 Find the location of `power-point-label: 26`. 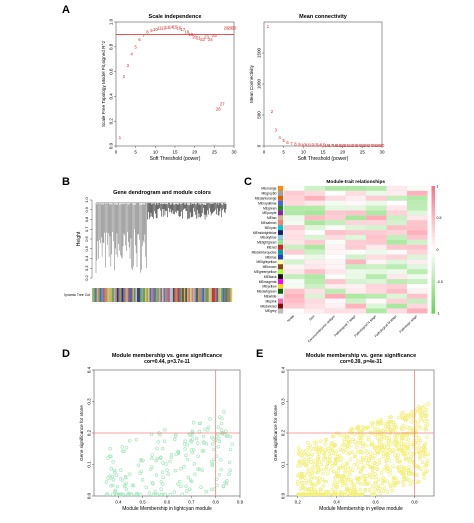

power-point-label: 26 is located at coordinates (366, 145).